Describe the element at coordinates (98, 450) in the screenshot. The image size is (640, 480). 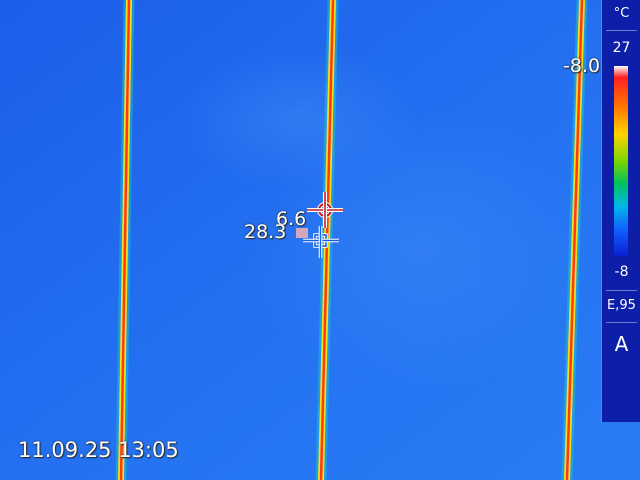
I see `timestamp: 11.09.25 13:05` at that location.